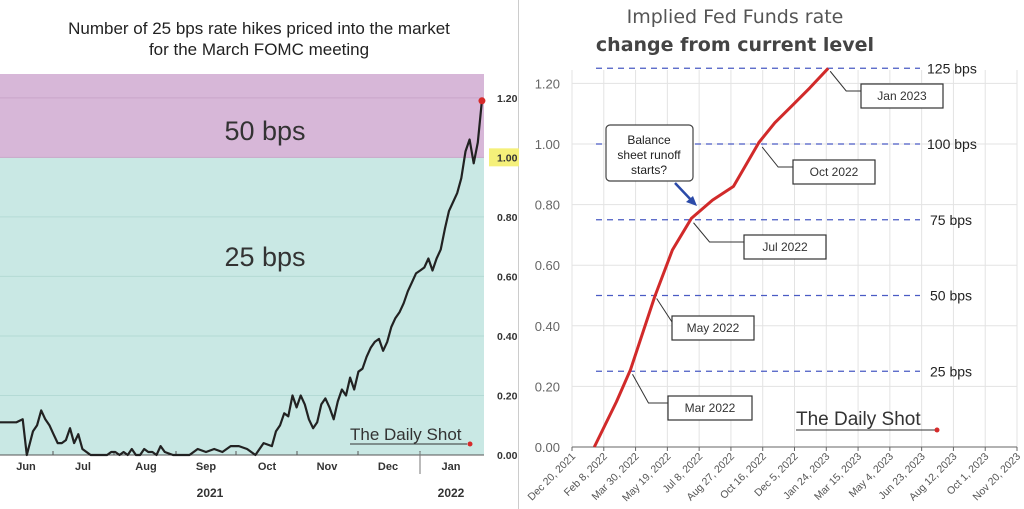 The height and width of the screenshot is (509, 1024). I want to click on band-50bps, so click(242, 116).